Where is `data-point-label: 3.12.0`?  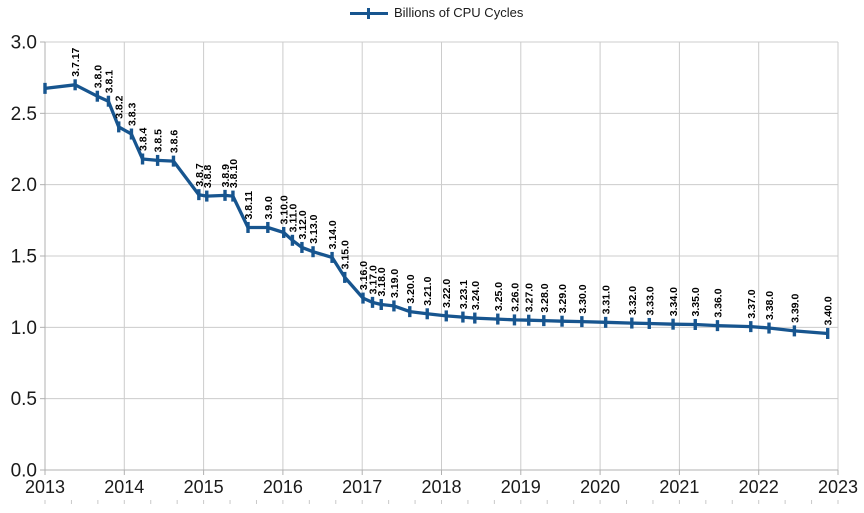
data-point-label: 3.12.0 is located at coordinates (303, 224).